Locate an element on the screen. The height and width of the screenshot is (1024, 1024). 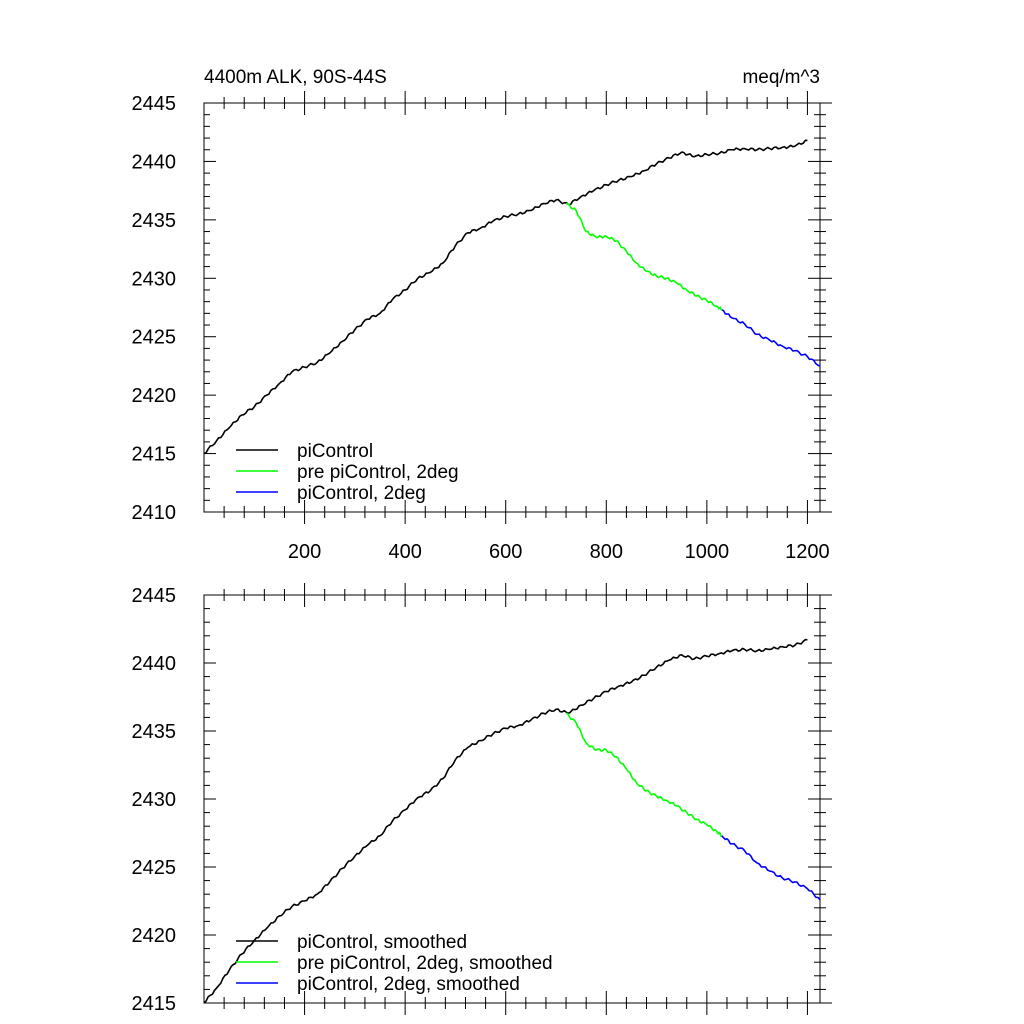
series-line-pre-picontrol-2deg-smoothed is located at coordinates (644, 775).